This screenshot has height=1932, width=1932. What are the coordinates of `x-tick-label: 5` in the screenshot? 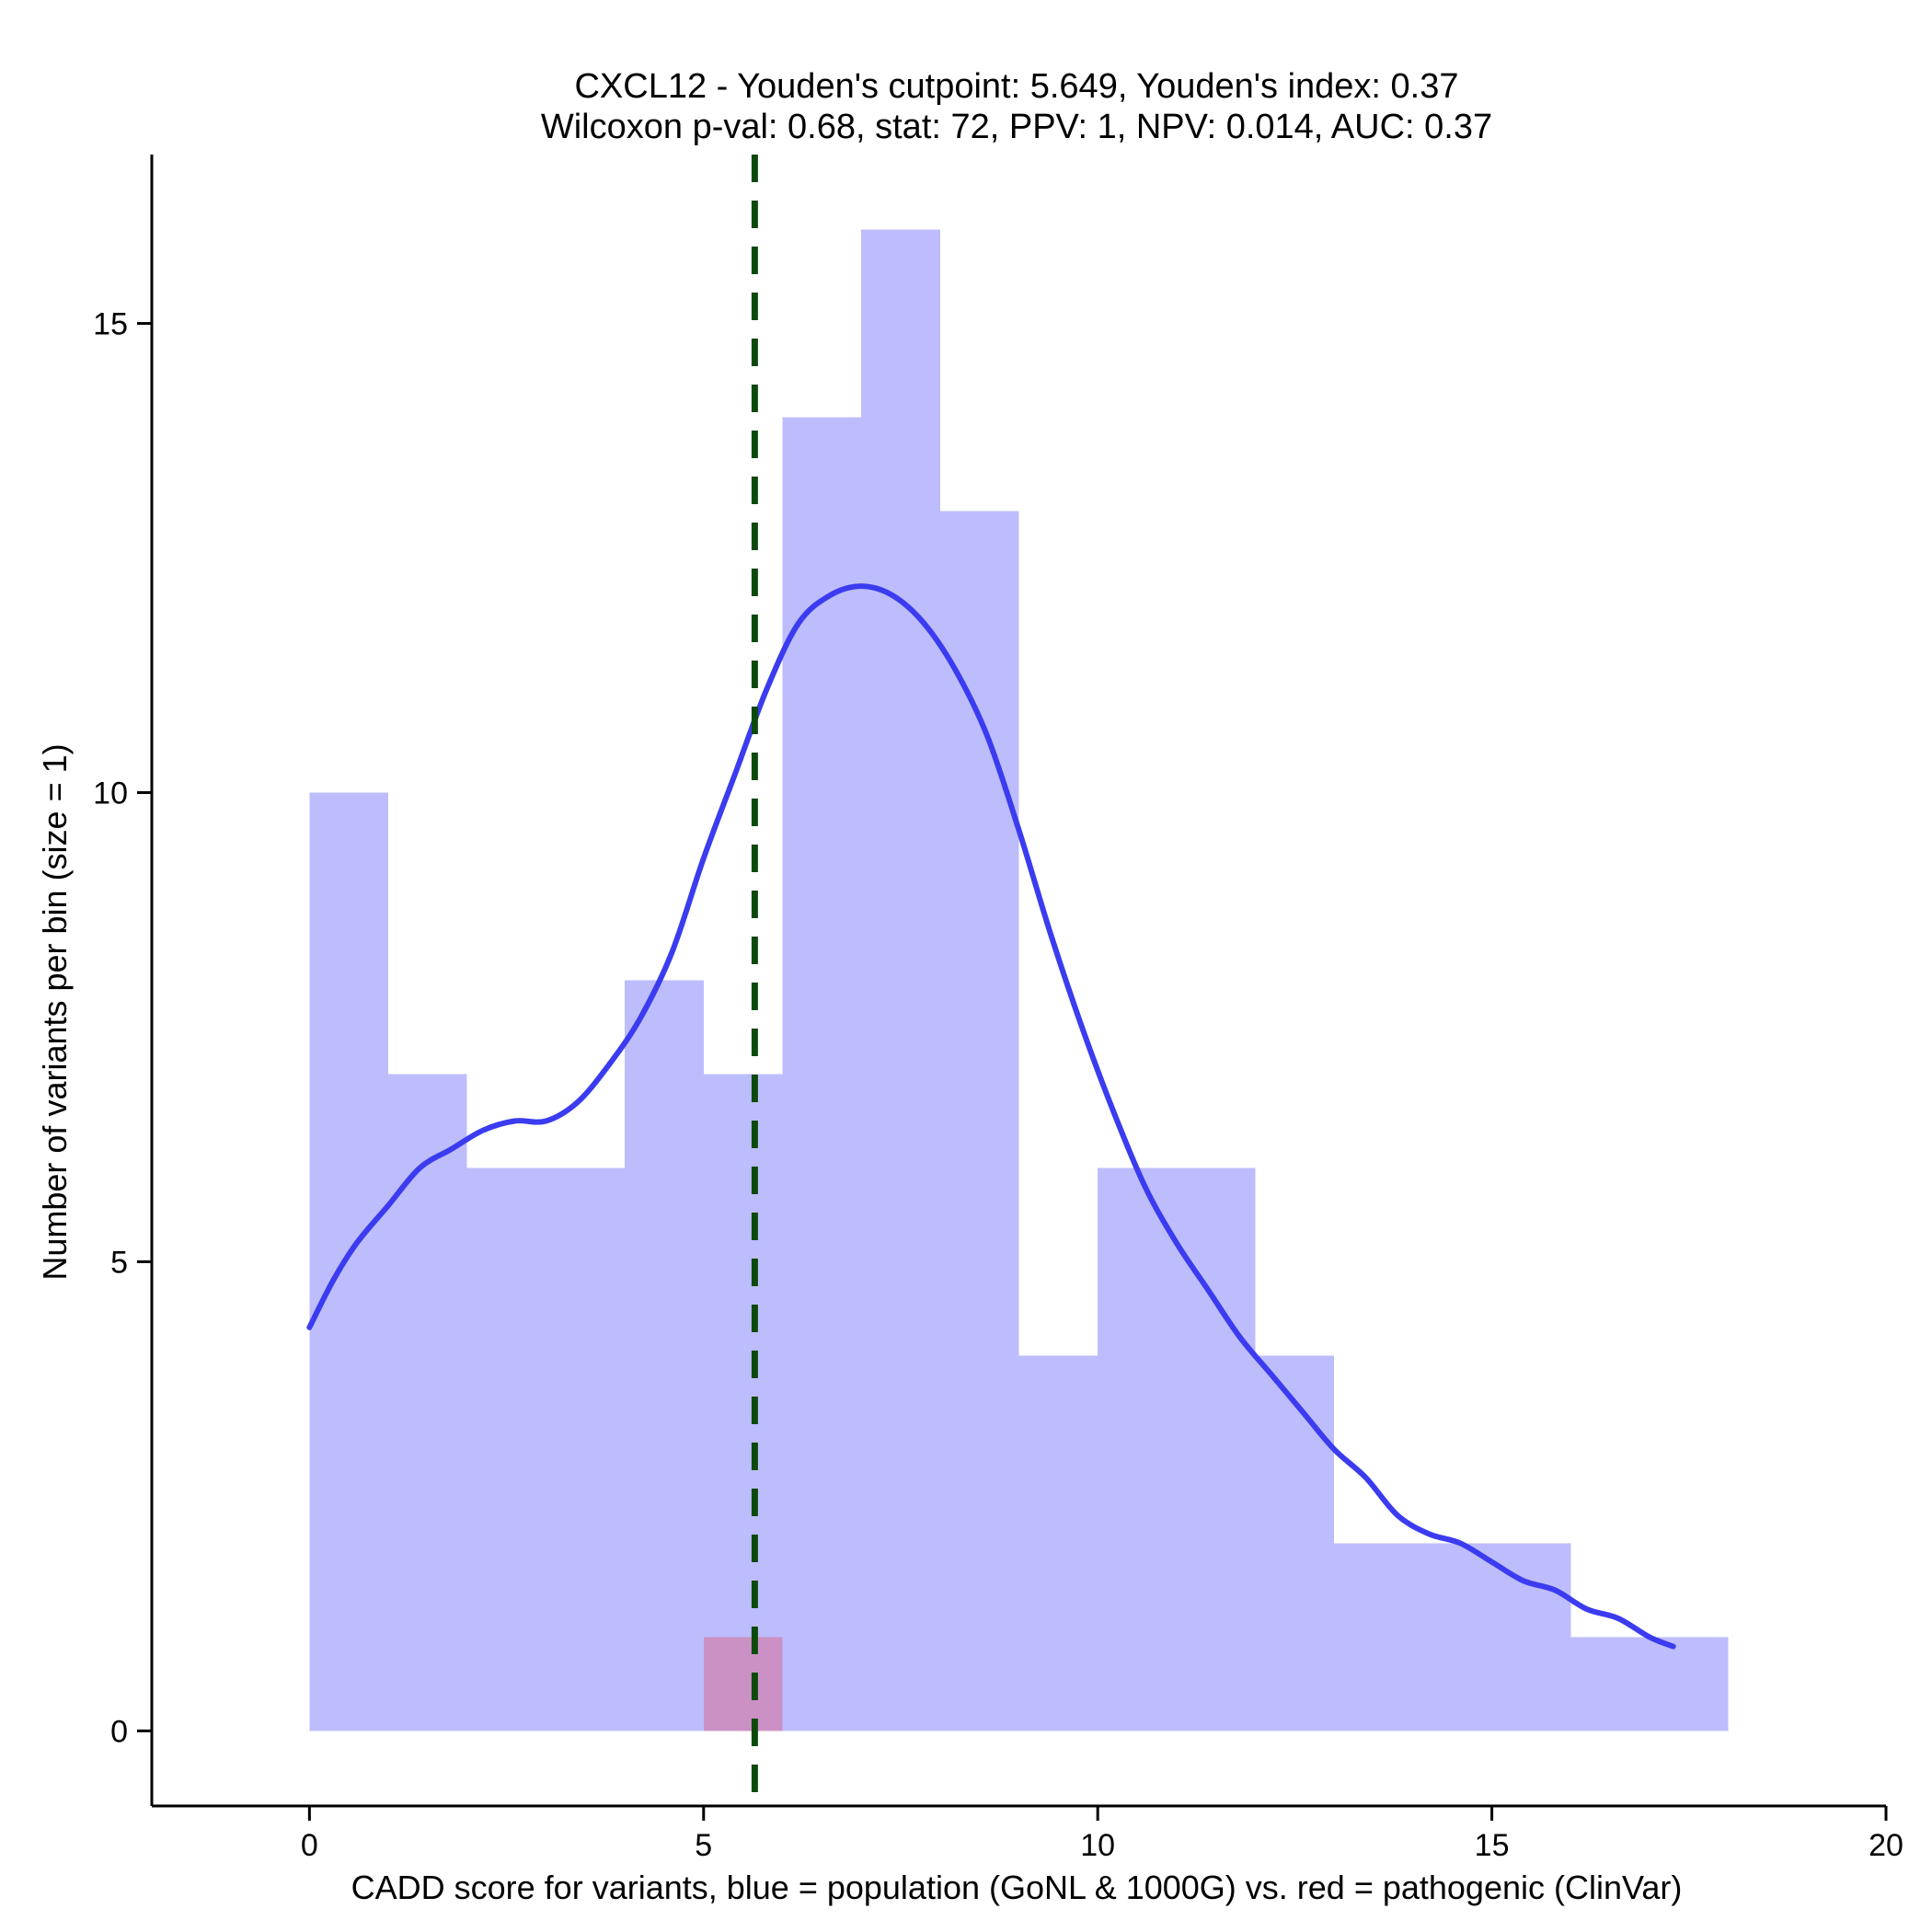 It's located at (703, 1845).